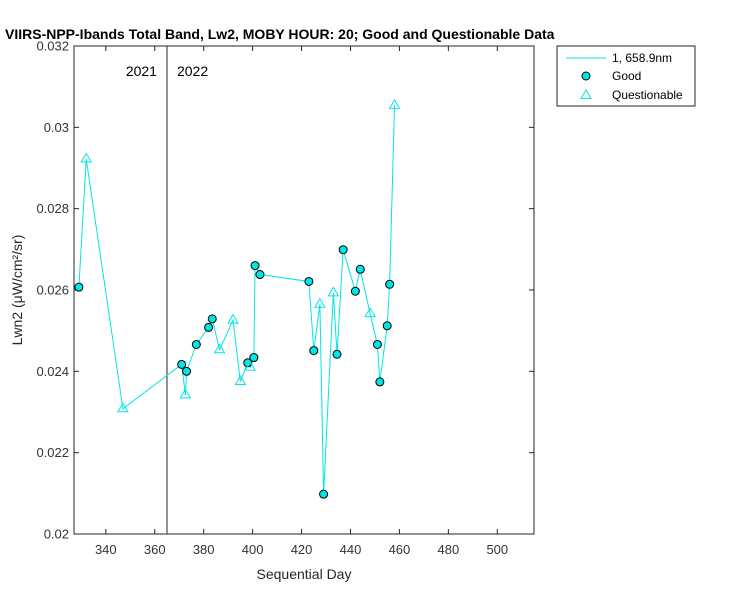  I want to click on x-tick-label: 400, so click(253, 549).